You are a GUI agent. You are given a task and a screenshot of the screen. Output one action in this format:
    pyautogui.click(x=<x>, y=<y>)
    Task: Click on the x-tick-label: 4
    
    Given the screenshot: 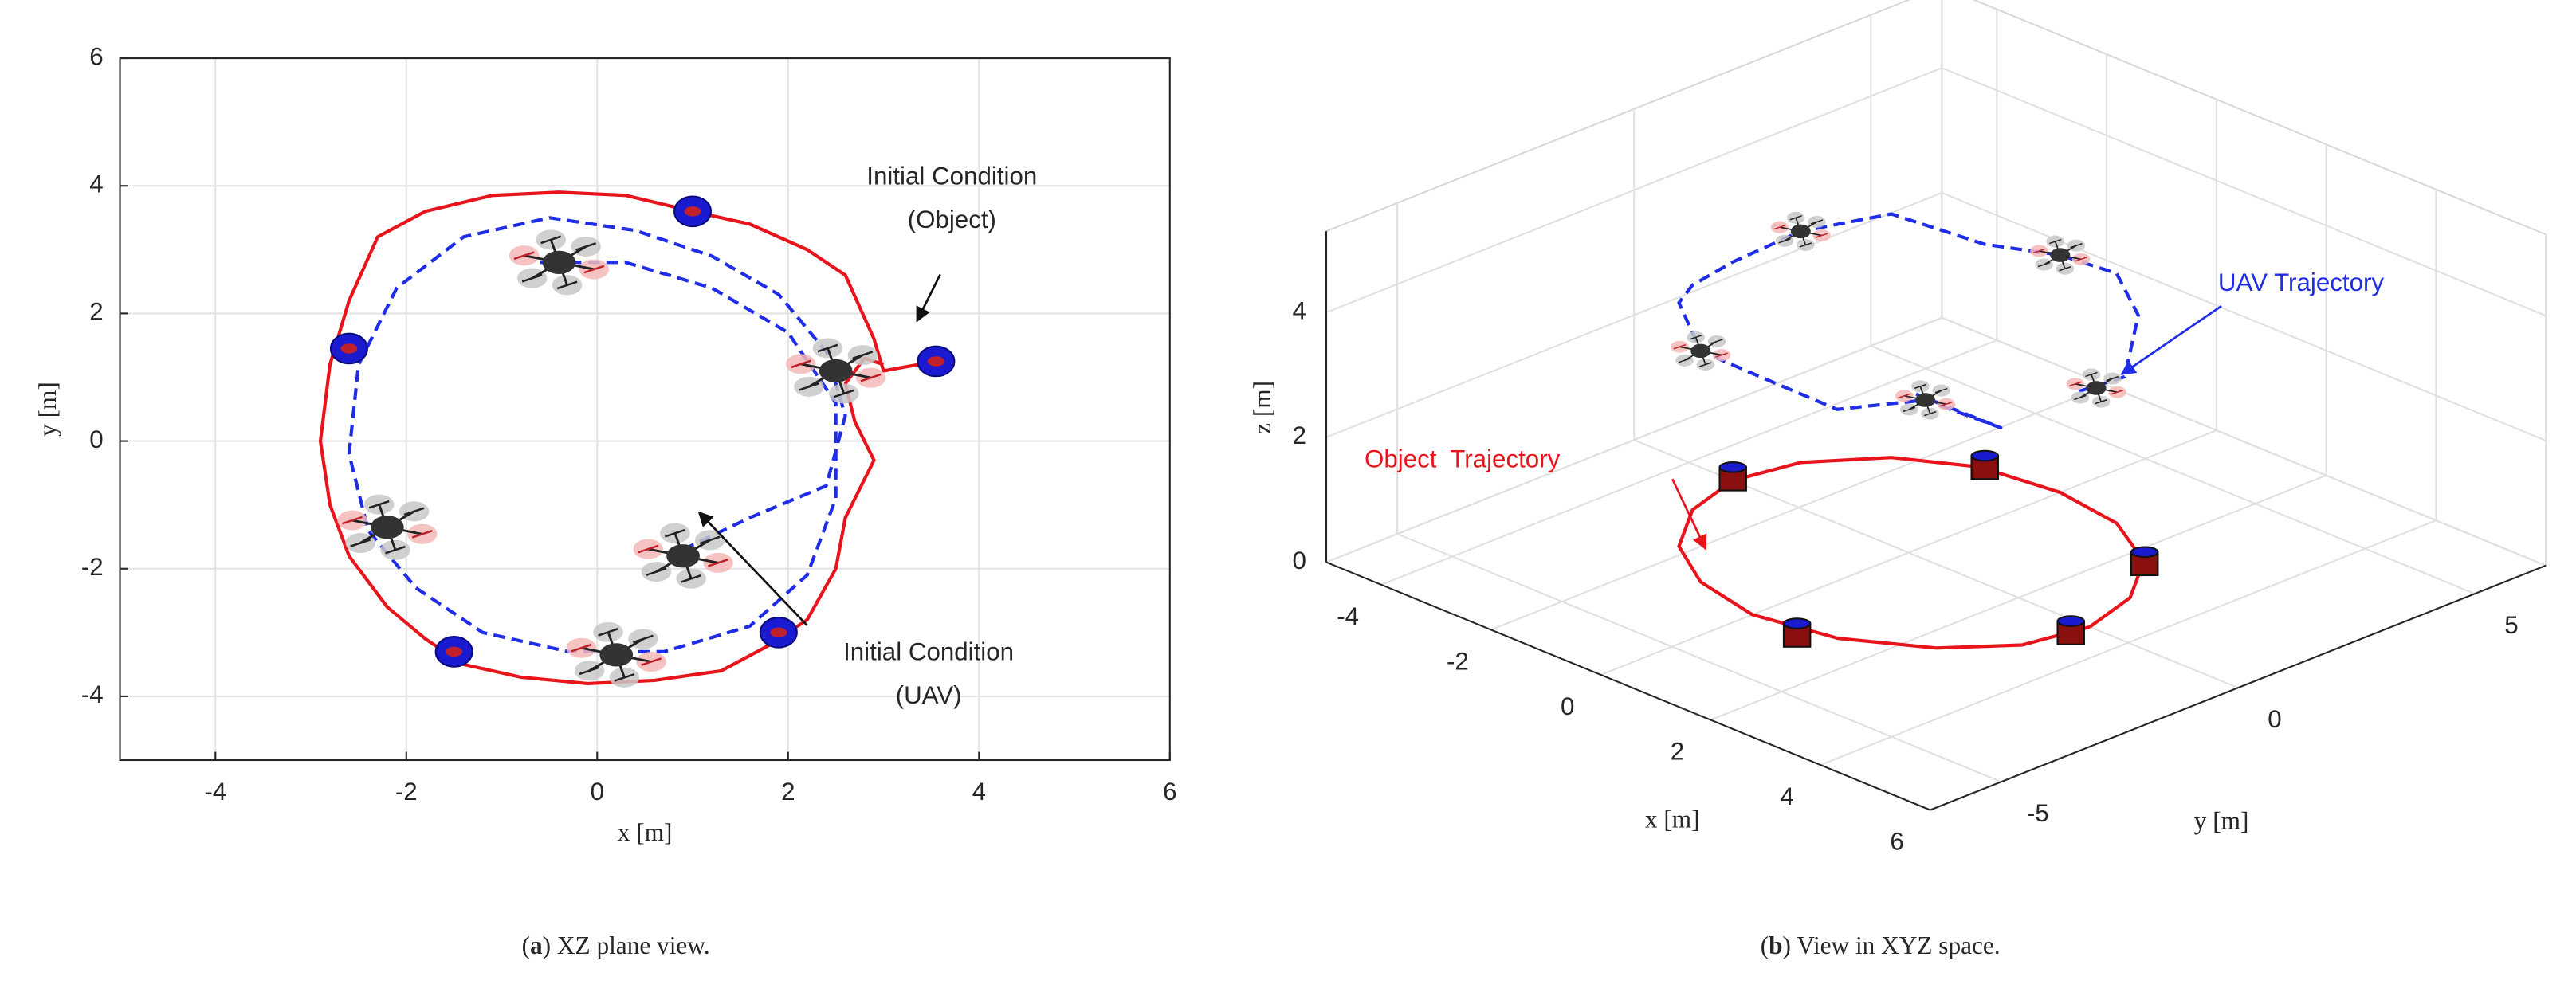 What is the action you would take?
    pyautogui.click(x=979, y=792)
    